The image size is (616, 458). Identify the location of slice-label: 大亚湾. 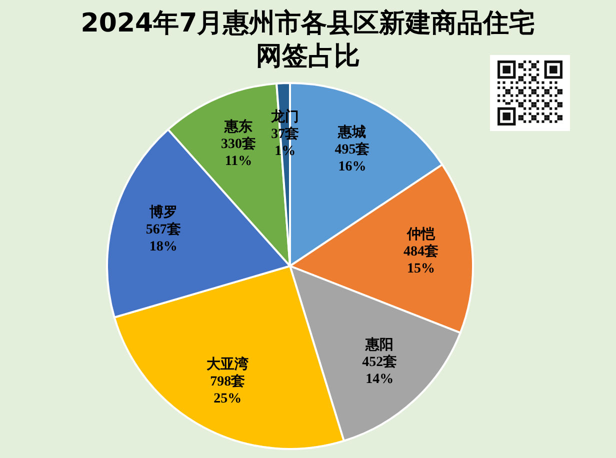
(227, 364).